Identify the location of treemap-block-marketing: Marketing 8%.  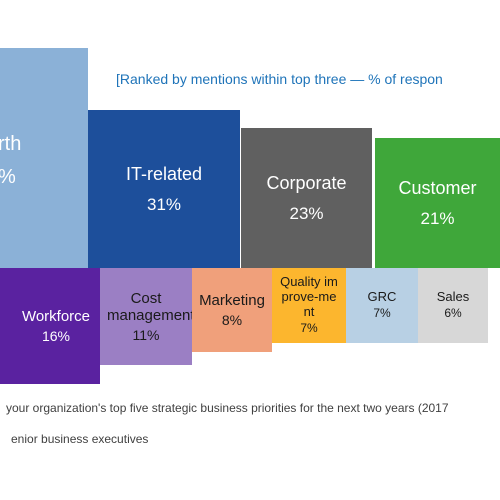
(232, 310).